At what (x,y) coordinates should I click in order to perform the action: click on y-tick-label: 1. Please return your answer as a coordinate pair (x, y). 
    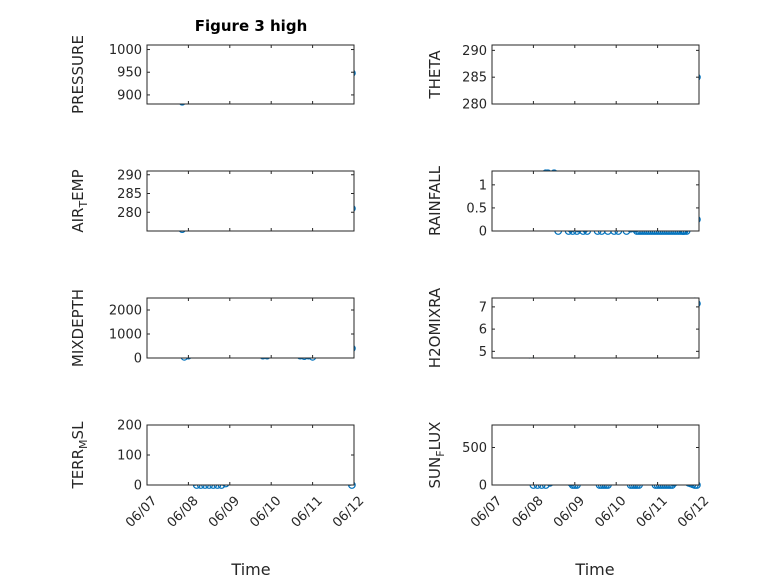
    Looking at the image, I should click on (483, 185).